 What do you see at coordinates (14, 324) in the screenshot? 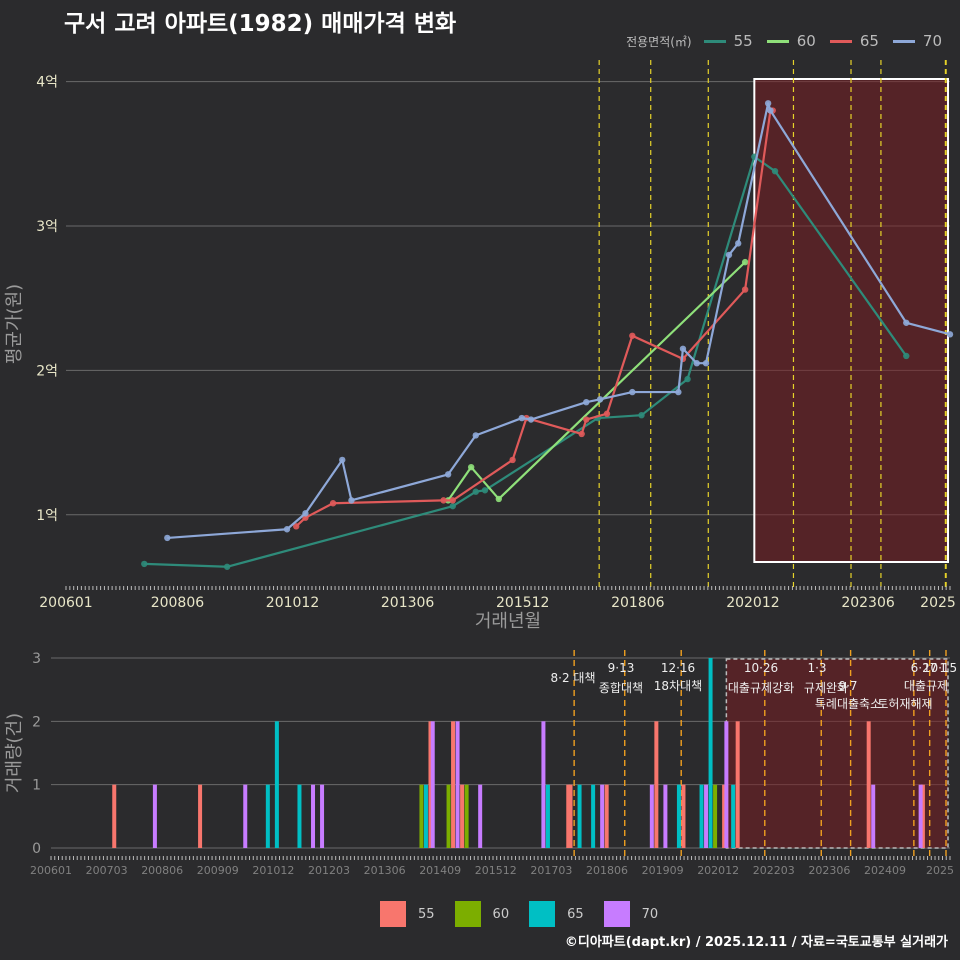
I see `y-axis-title: 평균가(원)` at bounding box center [14, 324].